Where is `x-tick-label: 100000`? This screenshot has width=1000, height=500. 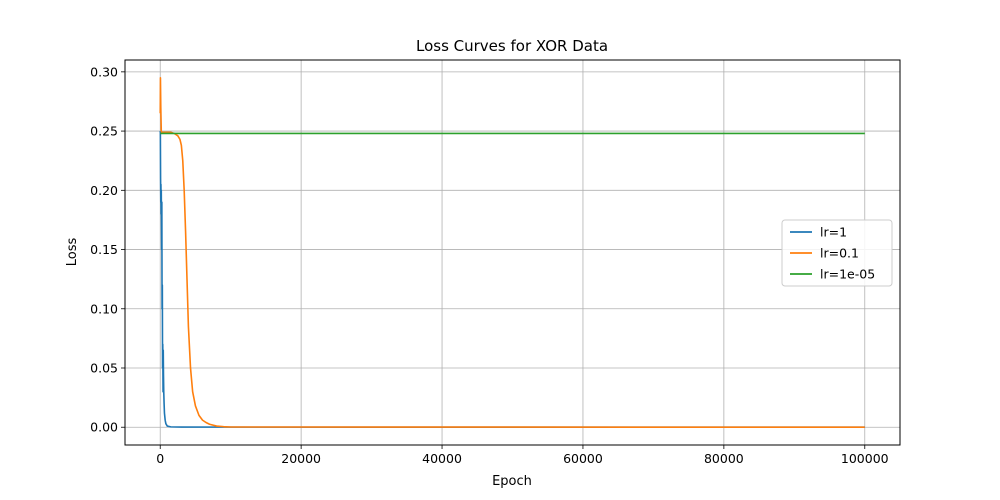
x-tick-label: 100000 is located at coordinates (865, 458).